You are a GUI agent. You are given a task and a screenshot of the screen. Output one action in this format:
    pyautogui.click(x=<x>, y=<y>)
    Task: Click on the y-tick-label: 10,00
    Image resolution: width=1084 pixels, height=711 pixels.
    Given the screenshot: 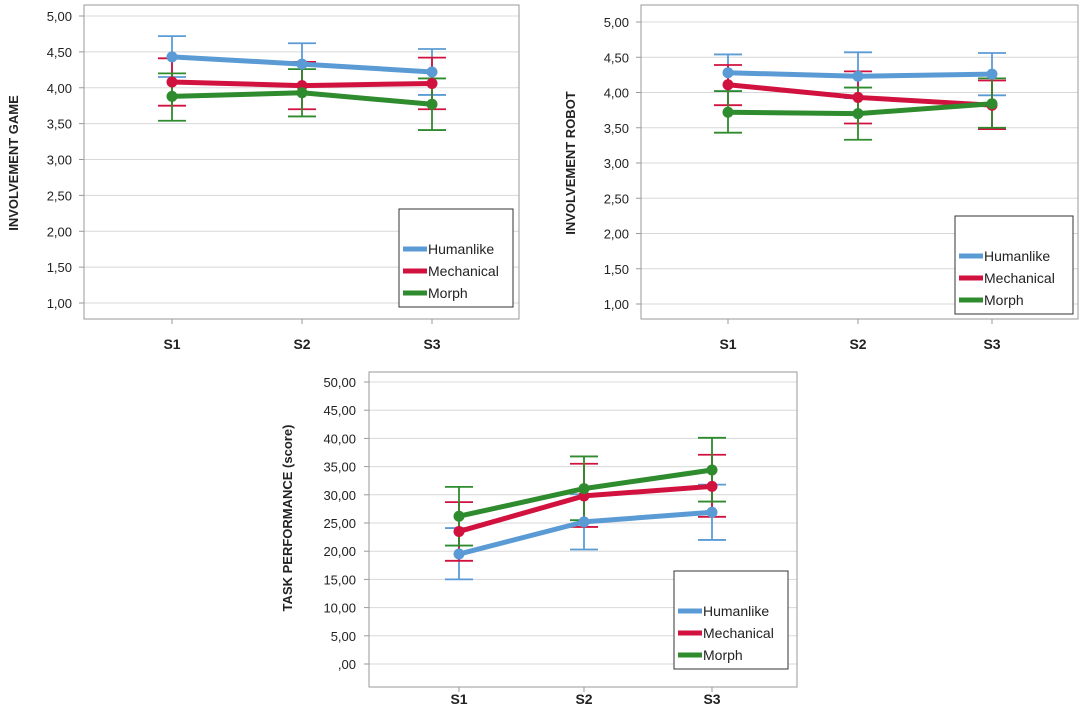 What is the action you would take?
    pyautogui.click(x=339, y=608)
    